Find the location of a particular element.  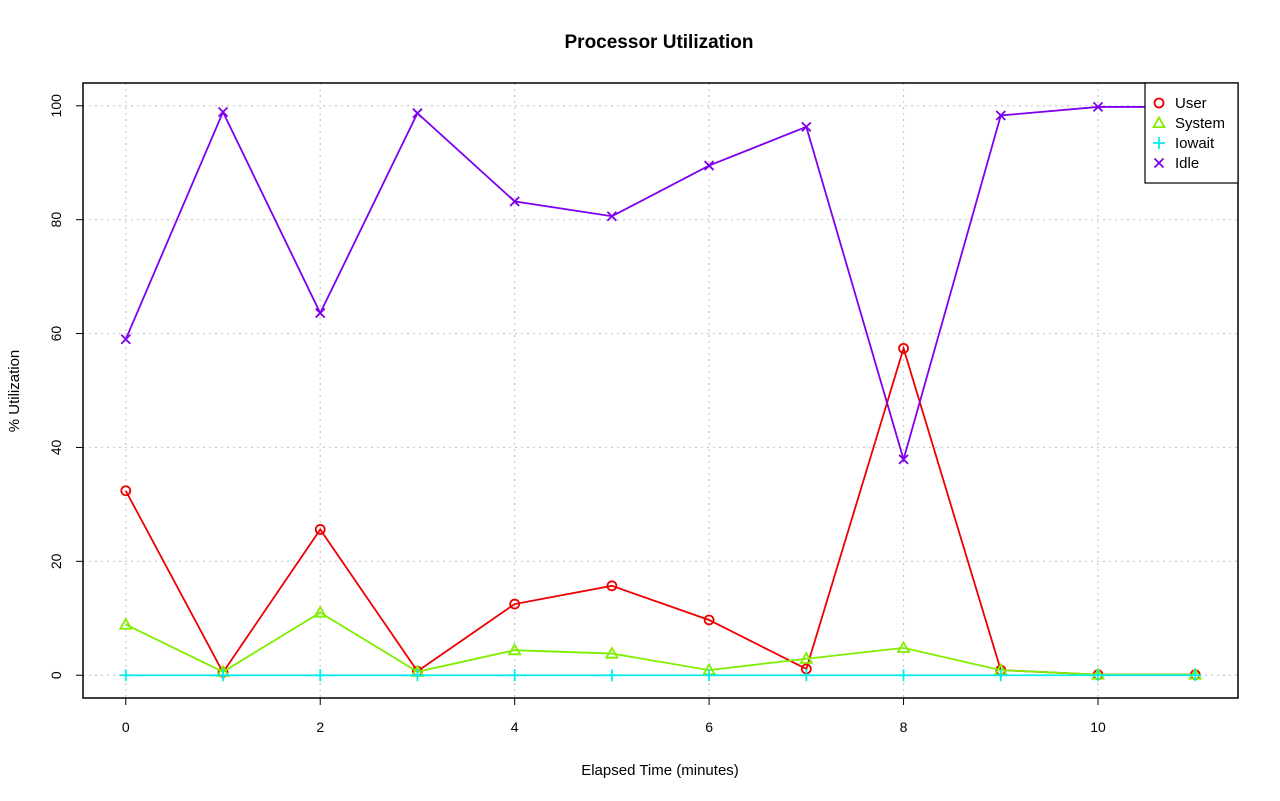

x-tick-label: 8 is located at coordinates (904, 727).